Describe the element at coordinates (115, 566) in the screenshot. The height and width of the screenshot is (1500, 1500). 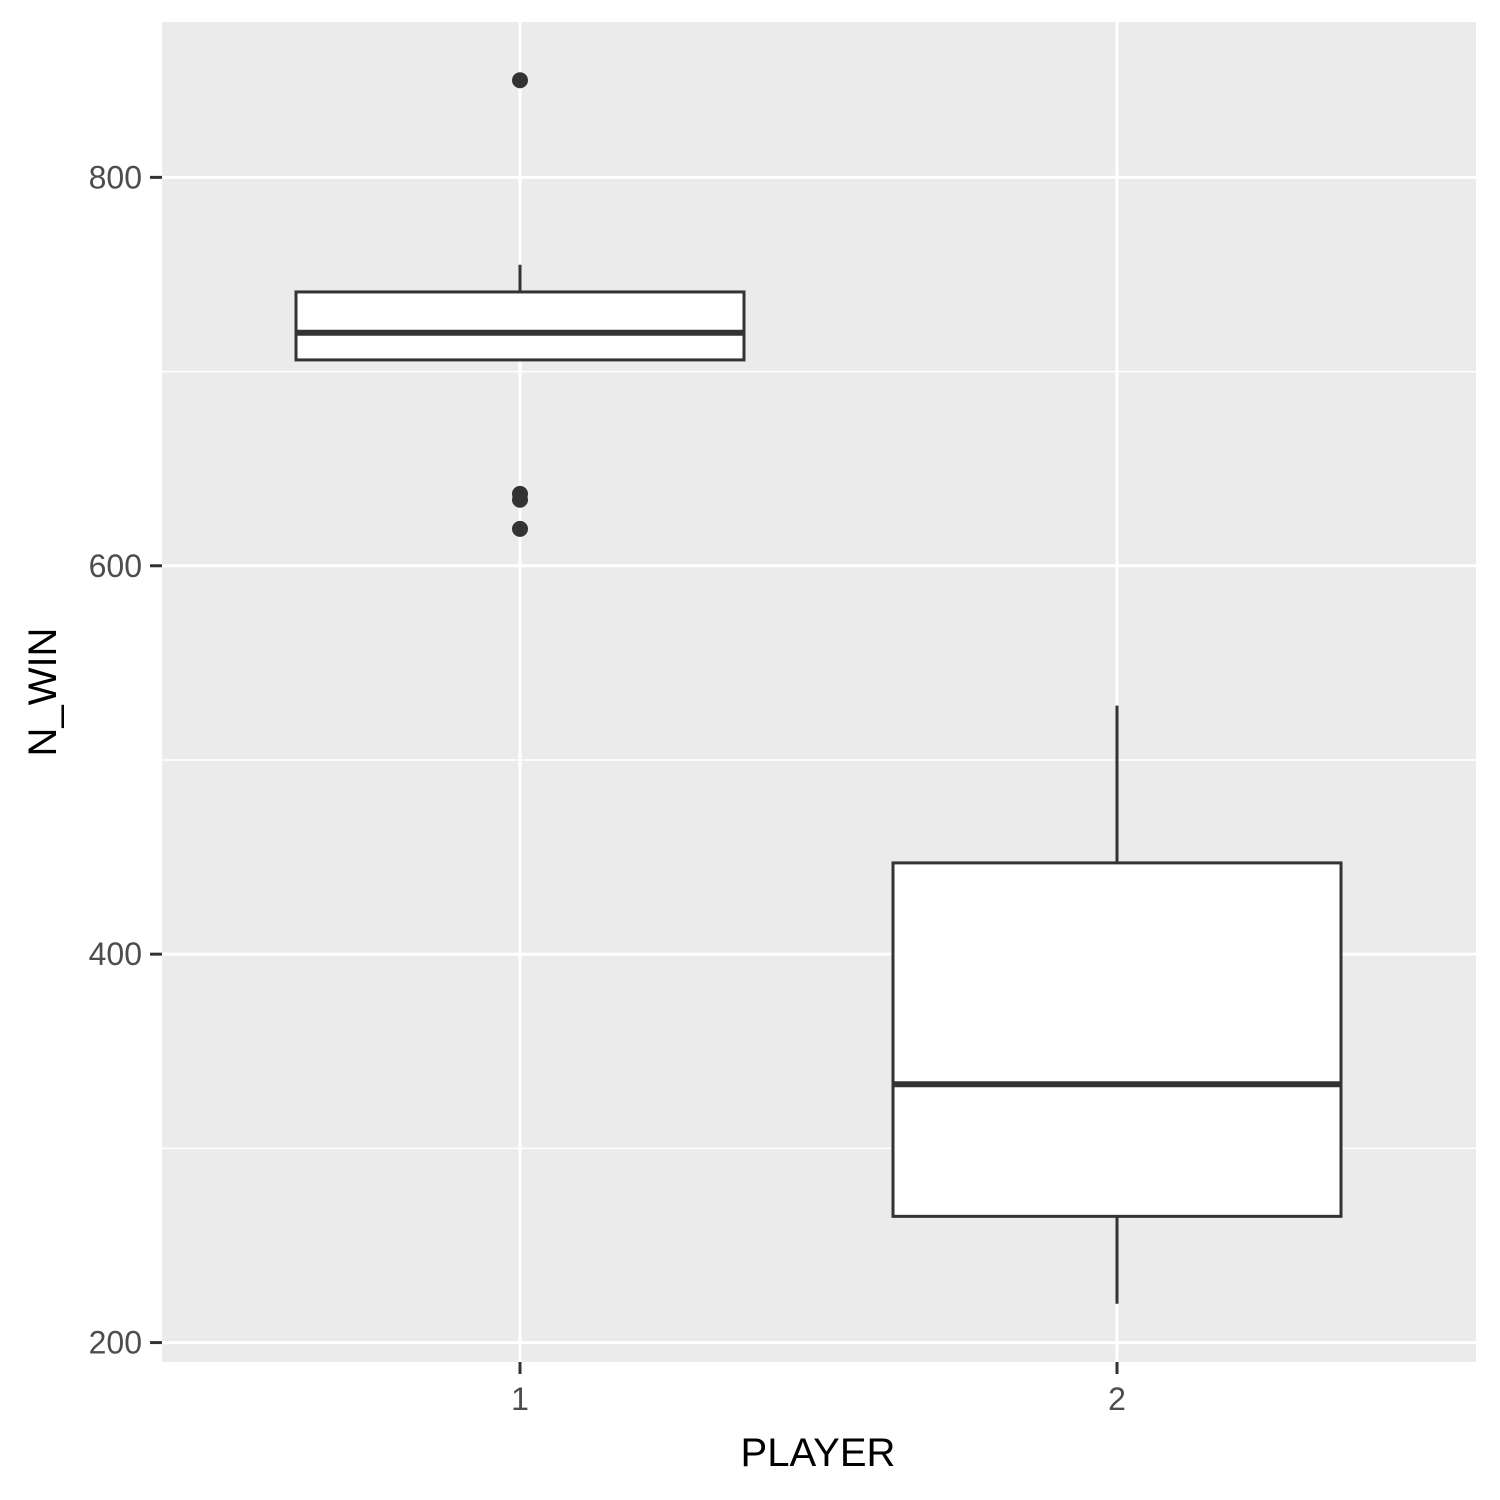
I see `y-tick-label: 600` at that location.